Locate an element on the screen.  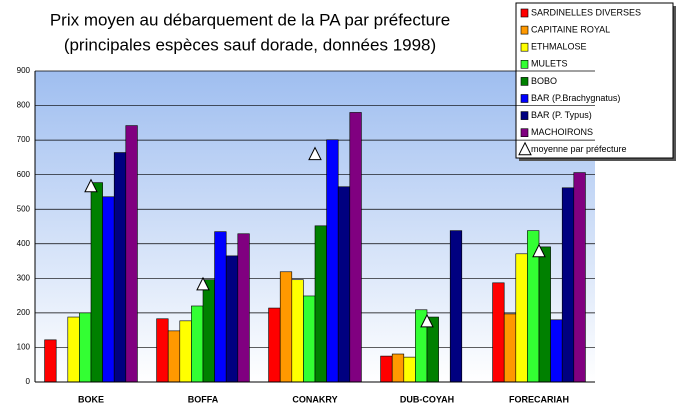
y-tick-label: 600 is located at coordinates (24, 174).